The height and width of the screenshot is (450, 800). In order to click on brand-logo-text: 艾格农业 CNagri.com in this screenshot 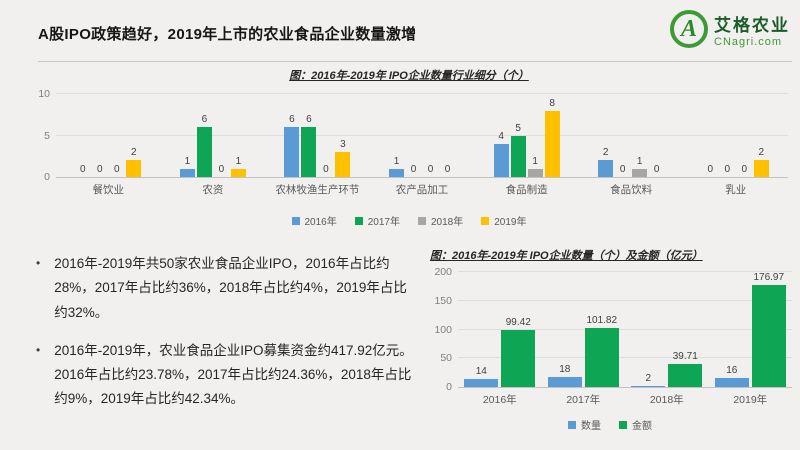, I will do `click(752, 29)`.